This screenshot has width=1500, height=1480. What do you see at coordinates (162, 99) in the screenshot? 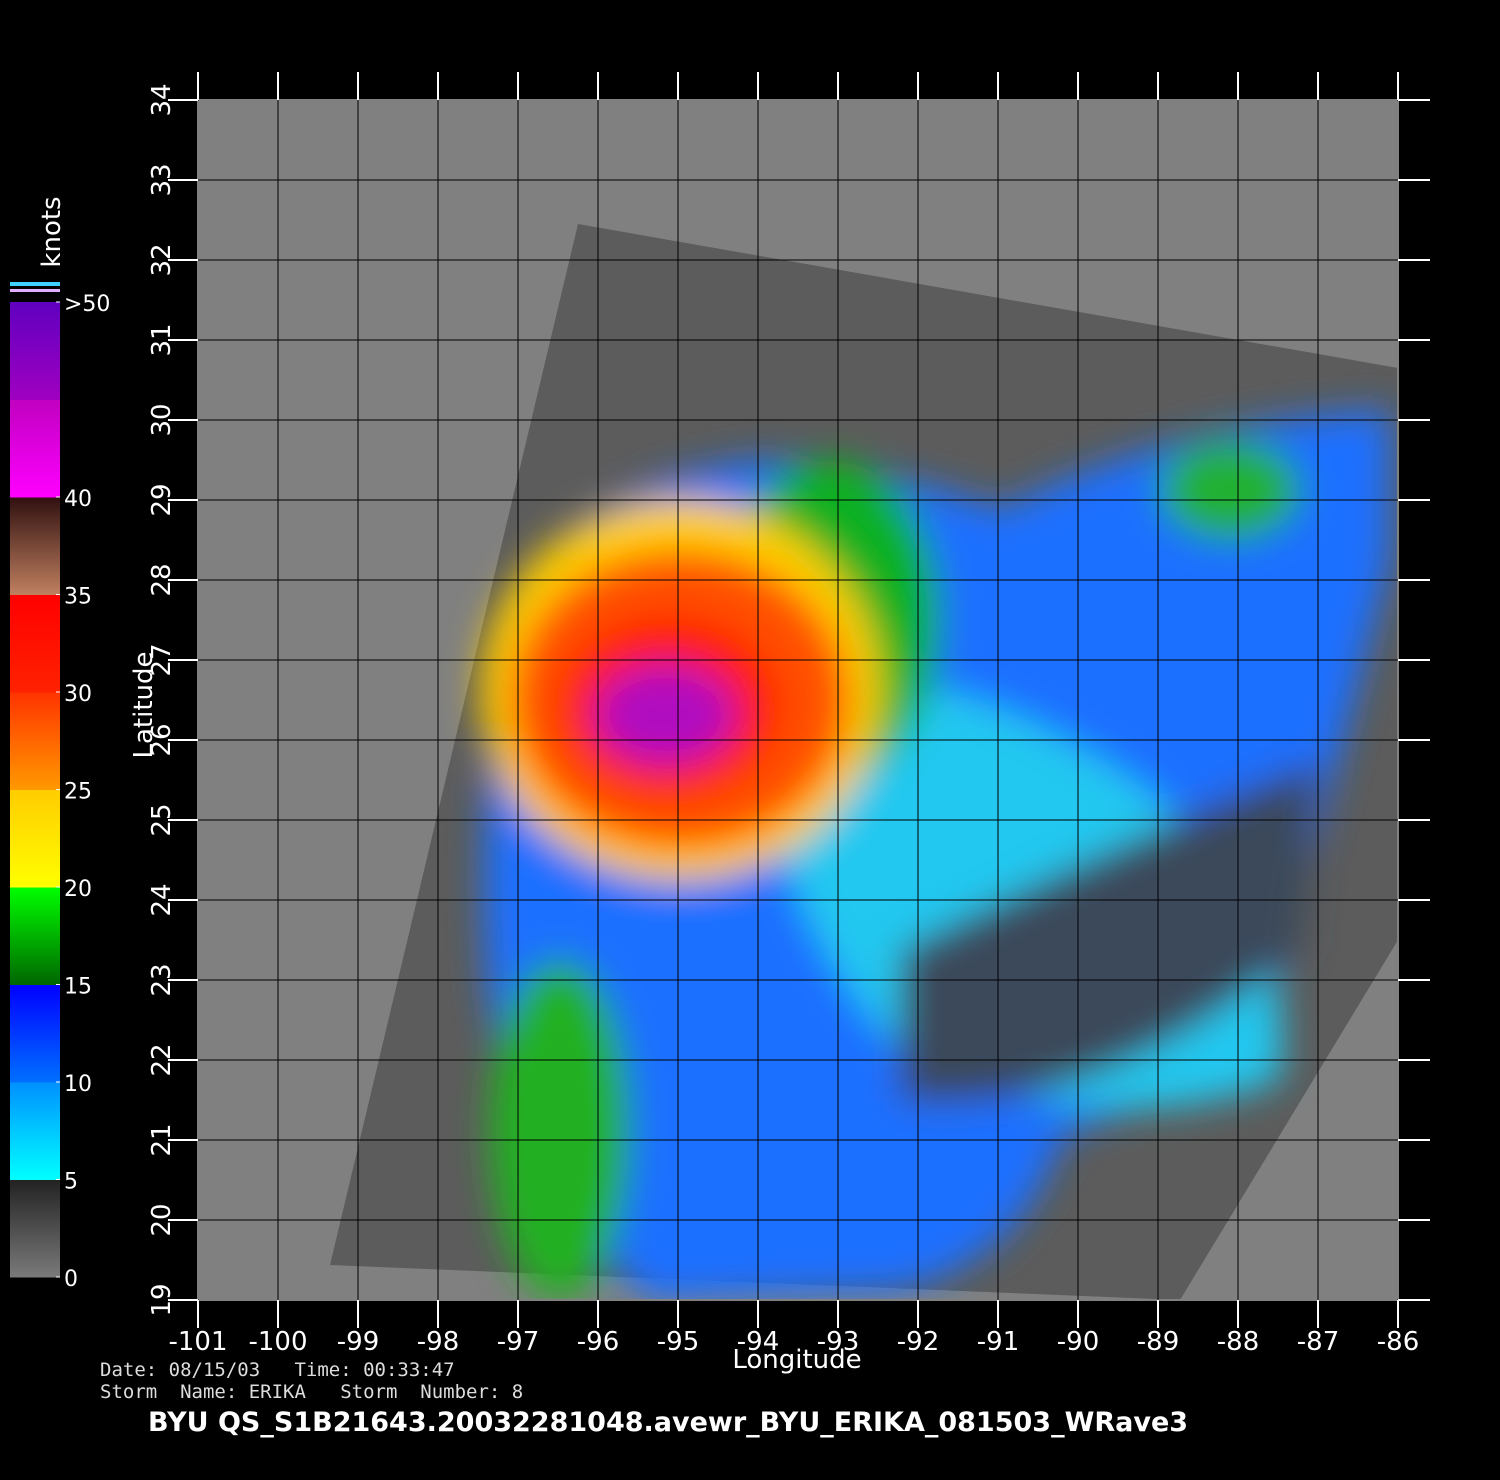
I see `y-tick-label: 34` at bounding box center [162, 99].